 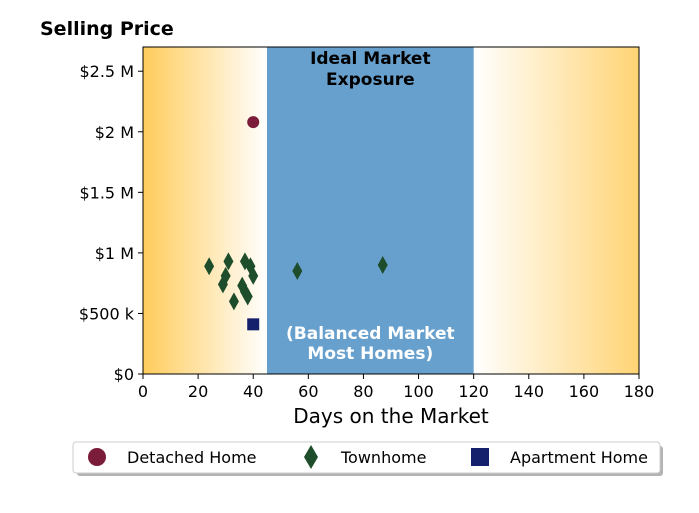 I want to click on x-tick-label: 100, so click(x=418, y=391).